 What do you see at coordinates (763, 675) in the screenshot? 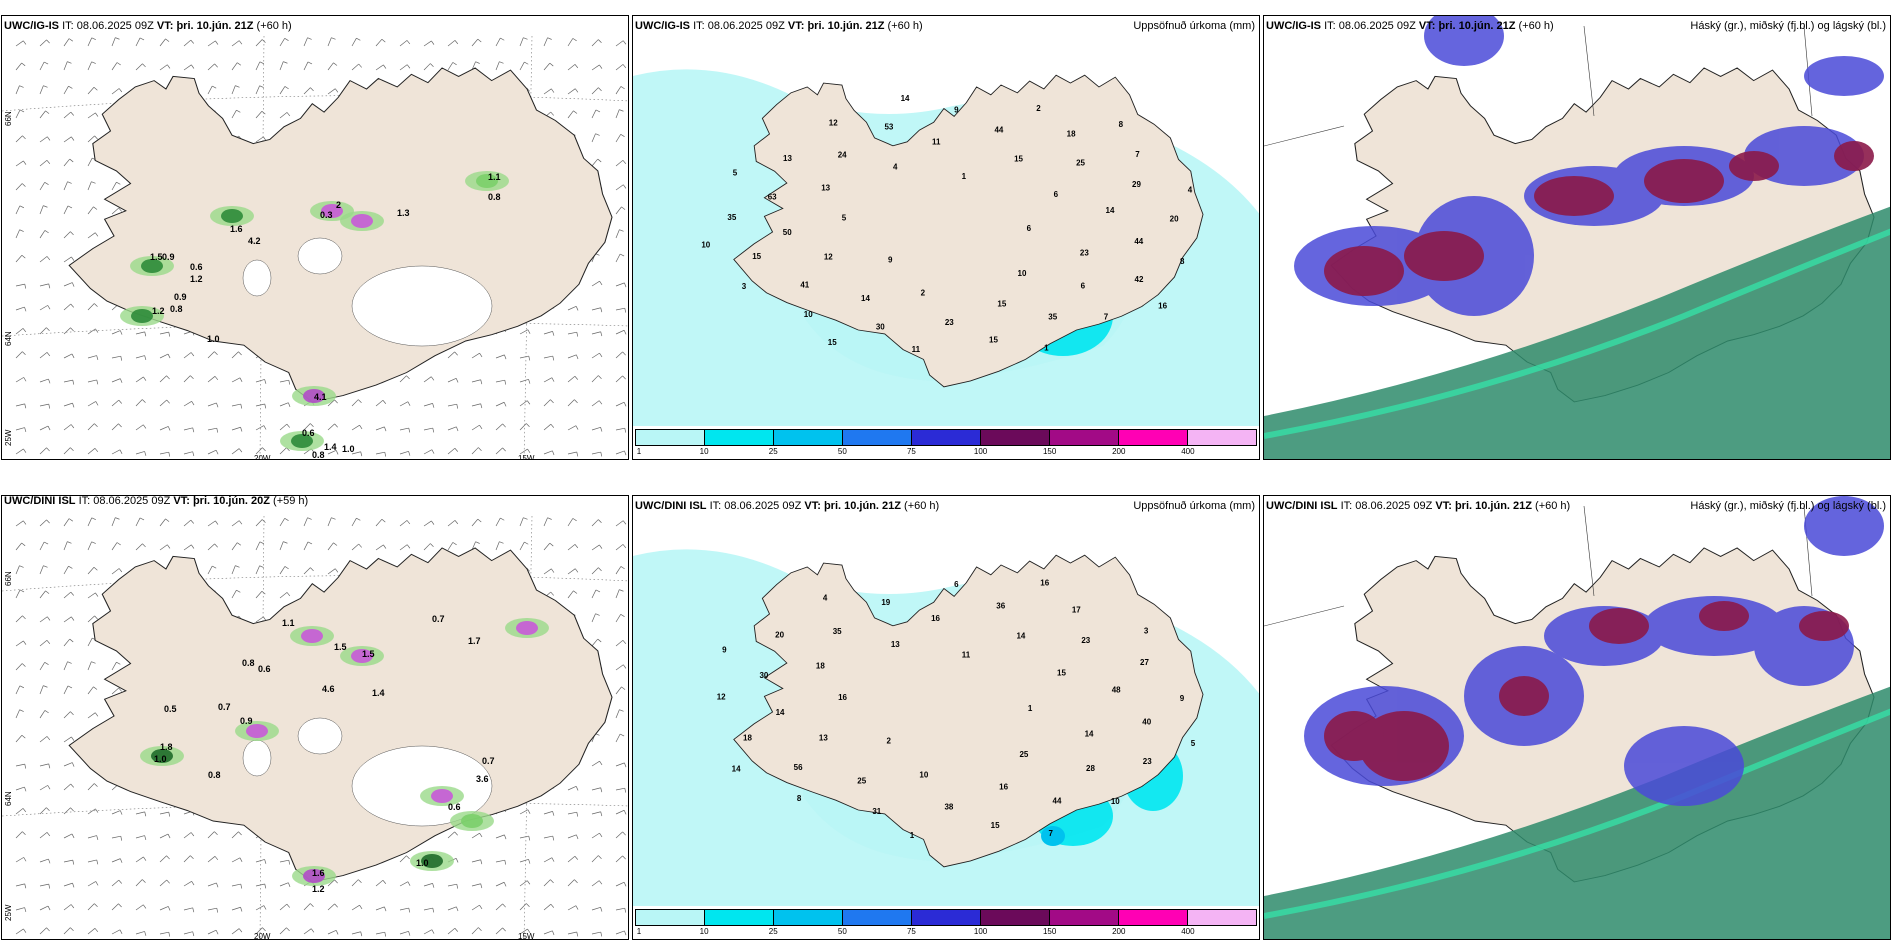
I see `precip-value-label: 30` at bounding box center [763, 675].